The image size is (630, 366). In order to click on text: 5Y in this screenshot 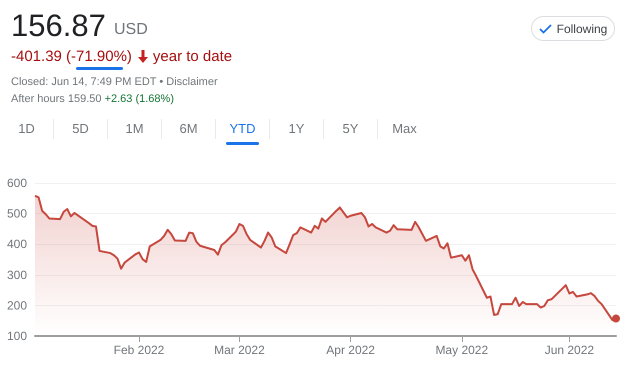, I will do `click(350, 129)`.